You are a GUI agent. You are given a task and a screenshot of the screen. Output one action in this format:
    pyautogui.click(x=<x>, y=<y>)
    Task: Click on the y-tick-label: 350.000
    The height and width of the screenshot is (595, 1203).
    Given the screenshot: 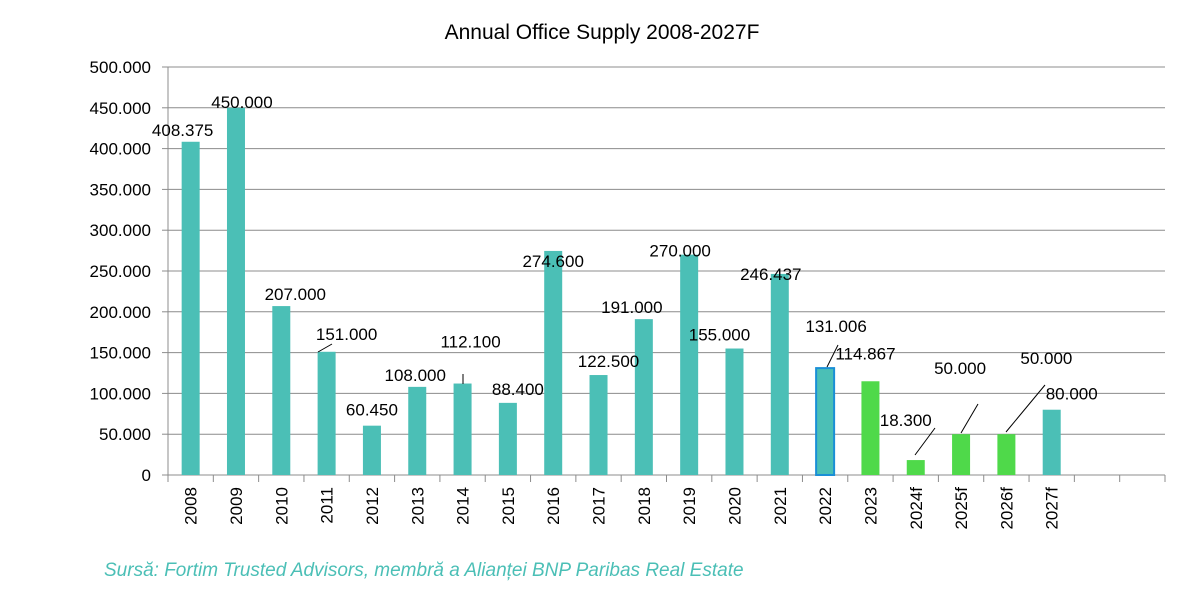 What is the action you would take?
    pyautogui.click(x=120, y=189)
    